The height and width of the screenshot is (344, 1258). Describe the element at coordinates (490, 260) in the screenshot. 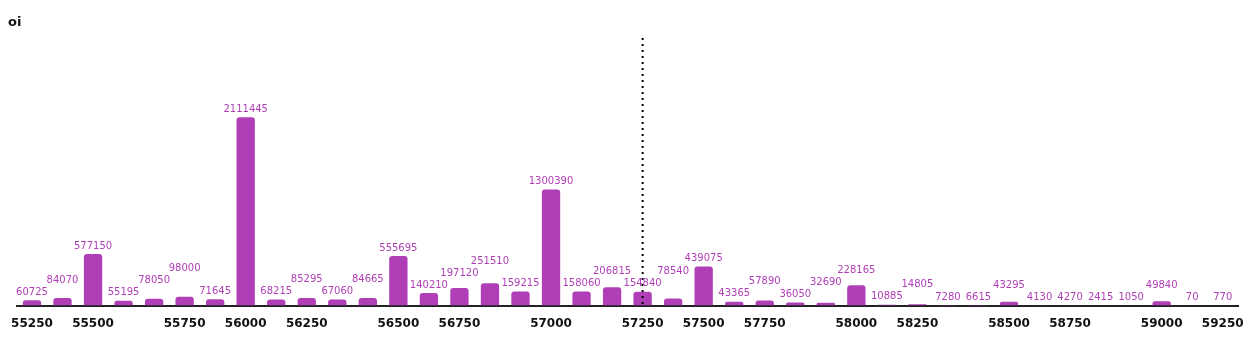

I see `data-label: 251510` at that location.